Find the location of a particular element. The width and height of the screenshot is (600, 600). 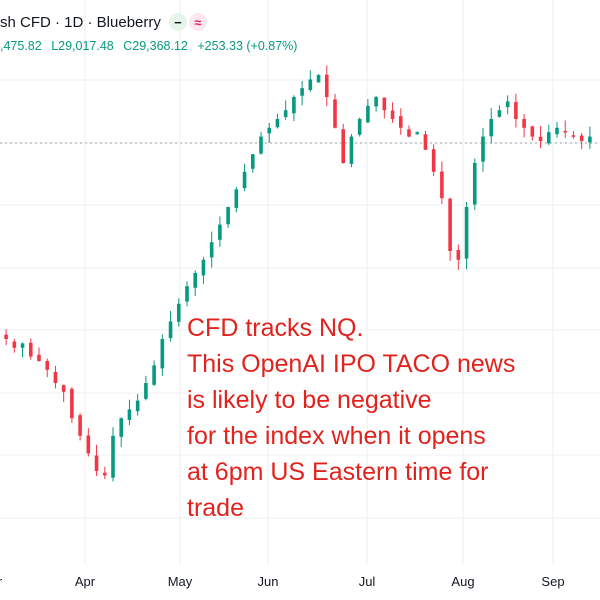

annotation-line: trade is located at coordinates (215, 508).